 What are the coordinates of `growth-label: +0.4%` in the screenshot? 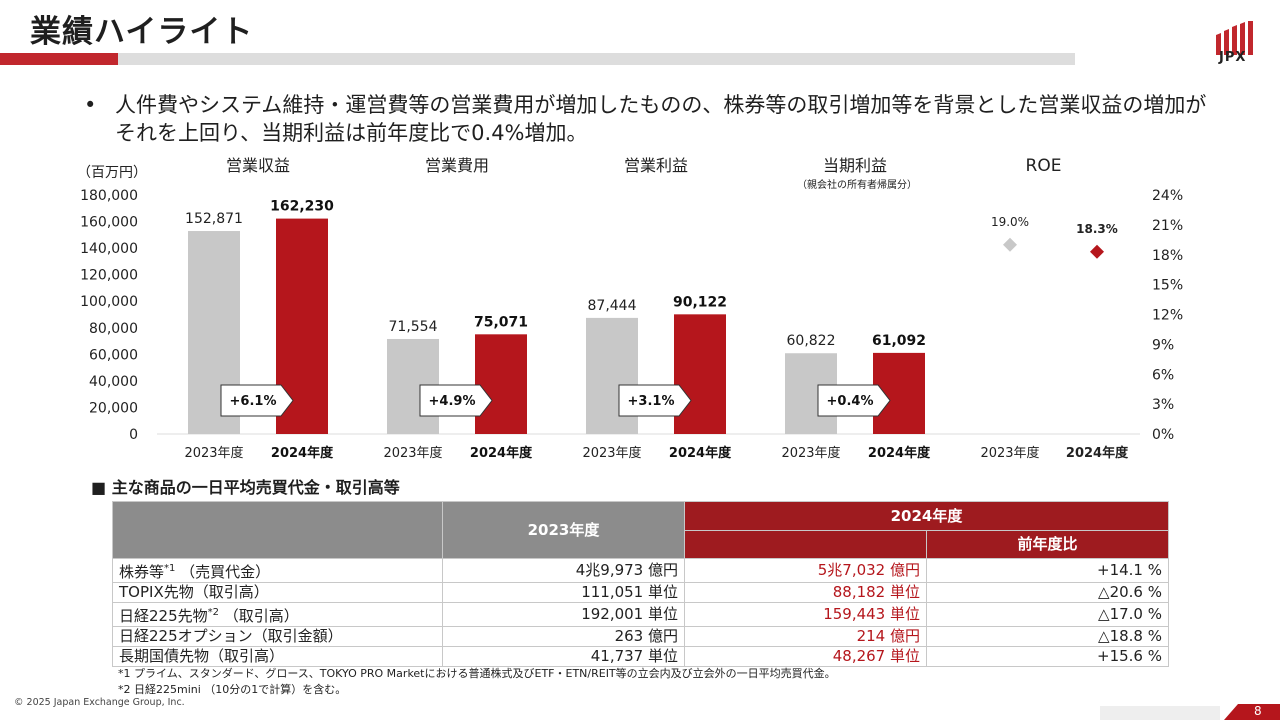 It's located at (850, 401).